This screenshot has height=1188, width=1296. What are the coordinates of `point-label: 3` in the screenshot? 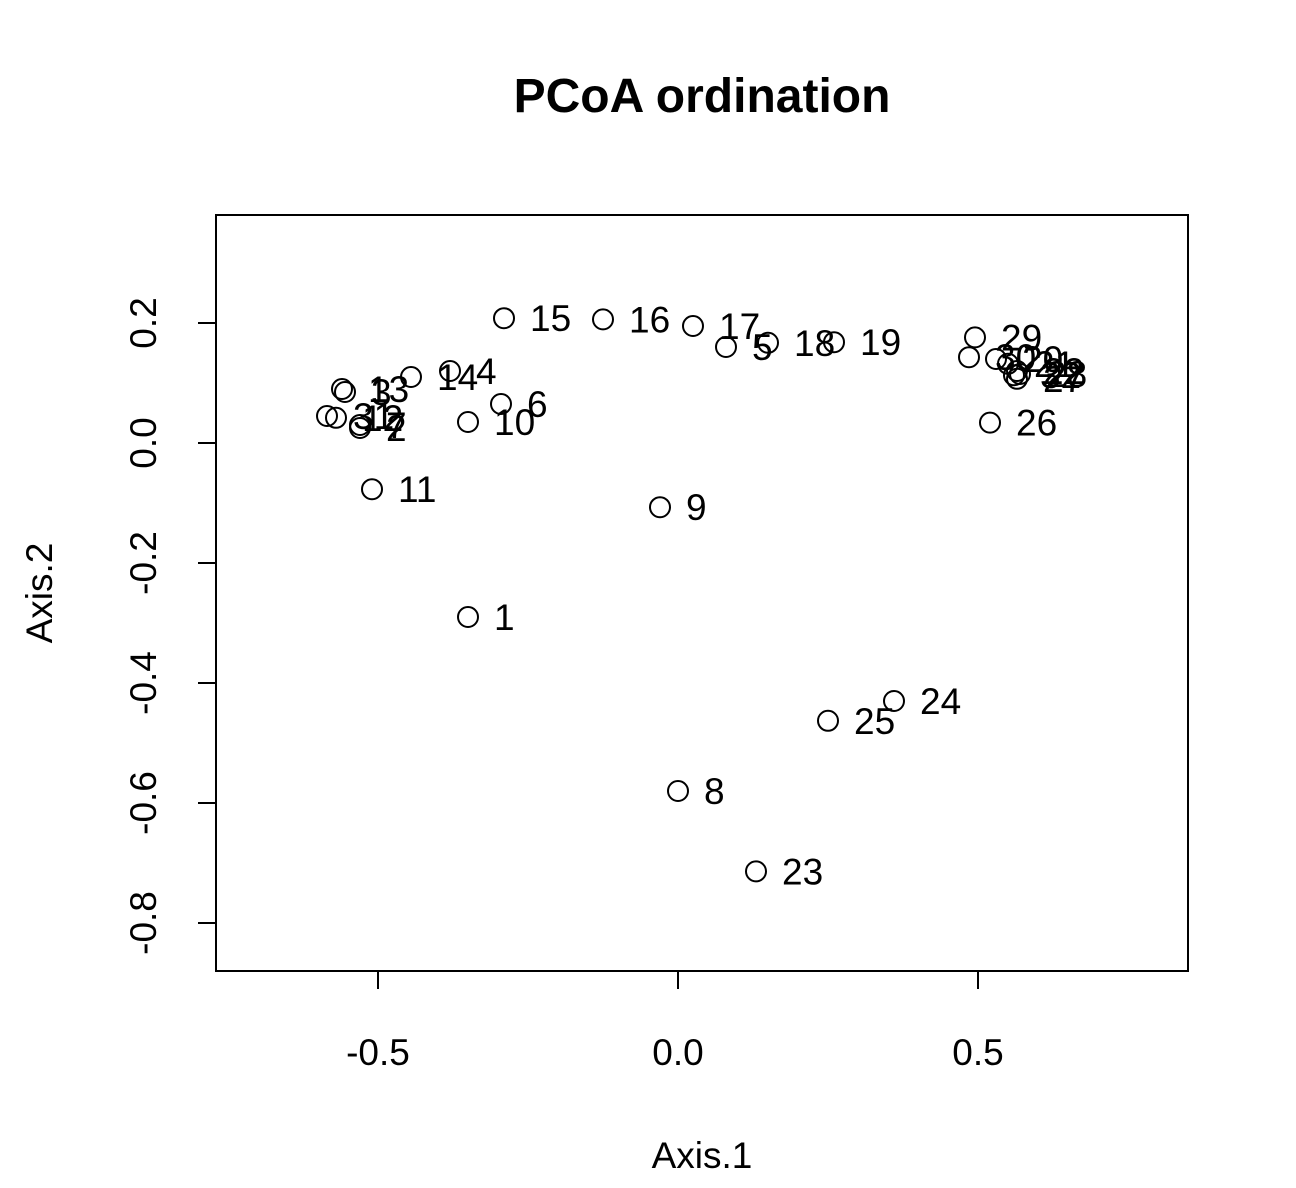 It's located at (381, 392).